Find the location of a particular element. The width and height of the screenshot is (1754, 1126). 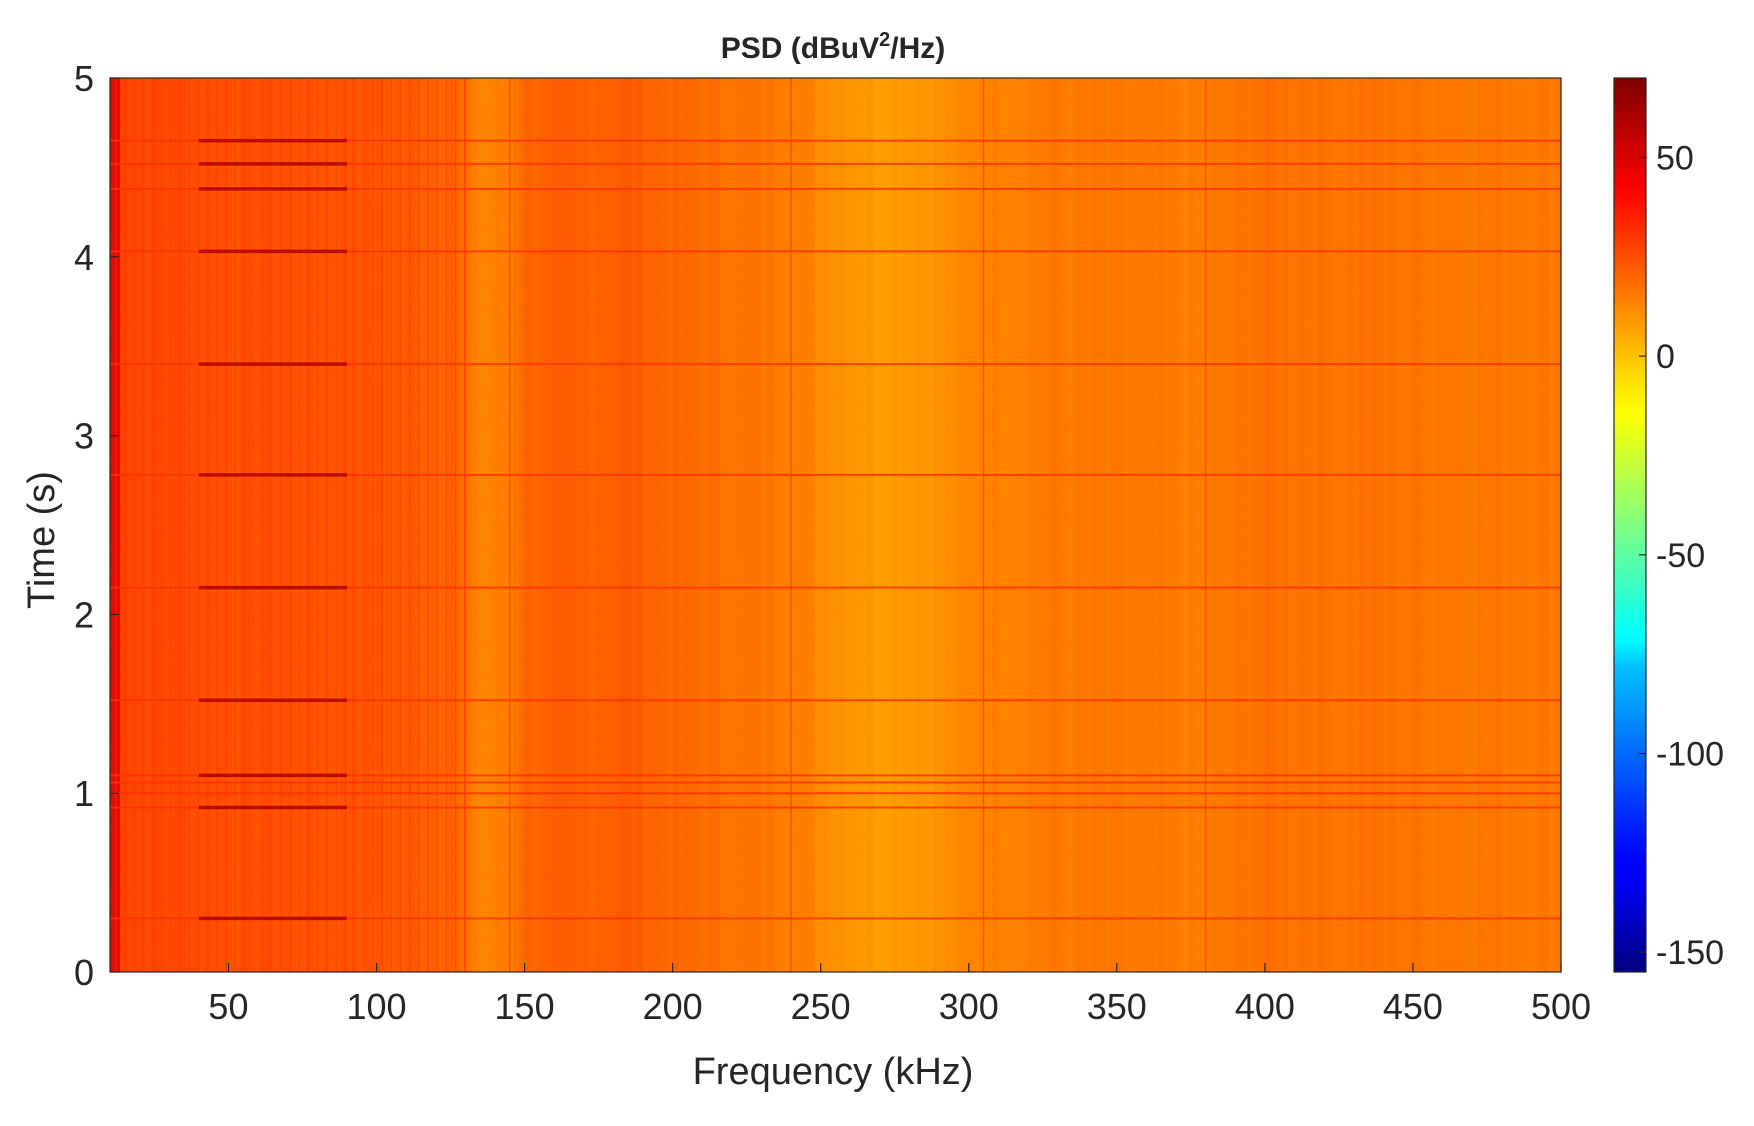

colorbar-tick-label: -150 is located at coordinates (1690, 953).